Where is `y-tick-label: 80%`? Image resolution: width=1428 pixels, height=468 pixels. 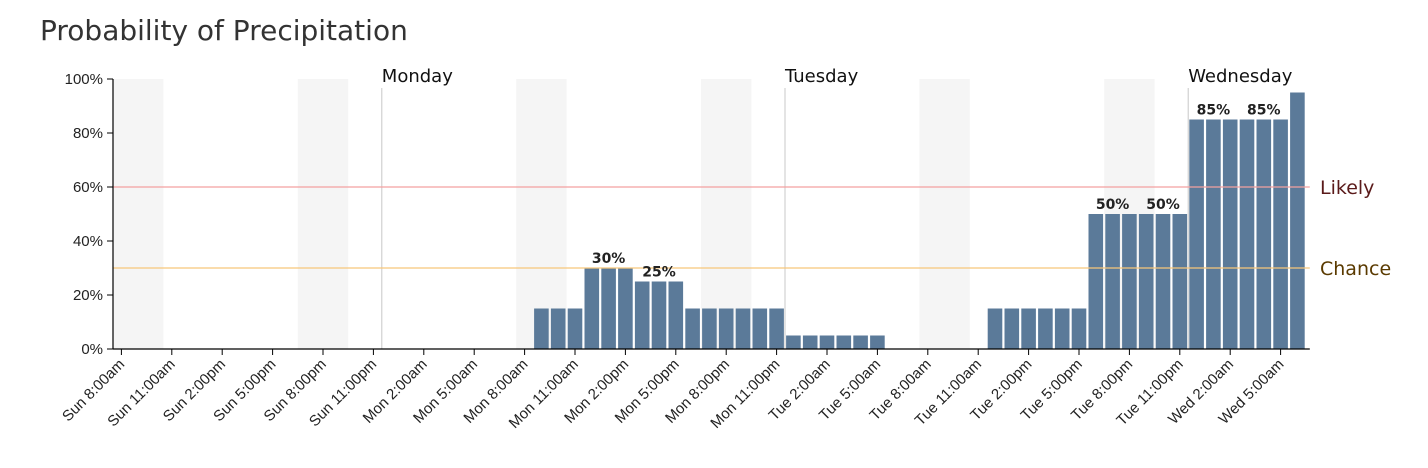 y-tick-label: 80% is located at coordinates (88, 133).